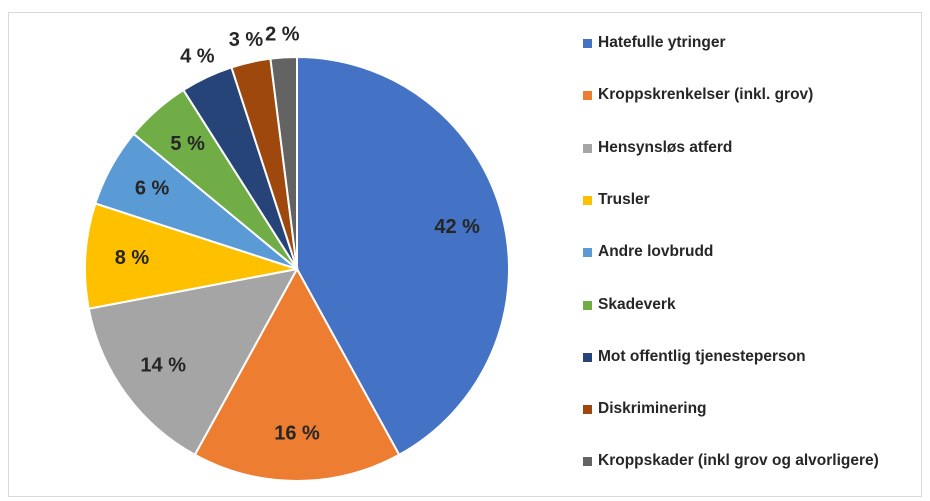 The height and width of the screenshot is (501, 930). I want to click on legend-item: Trusler, so click(743, 200).